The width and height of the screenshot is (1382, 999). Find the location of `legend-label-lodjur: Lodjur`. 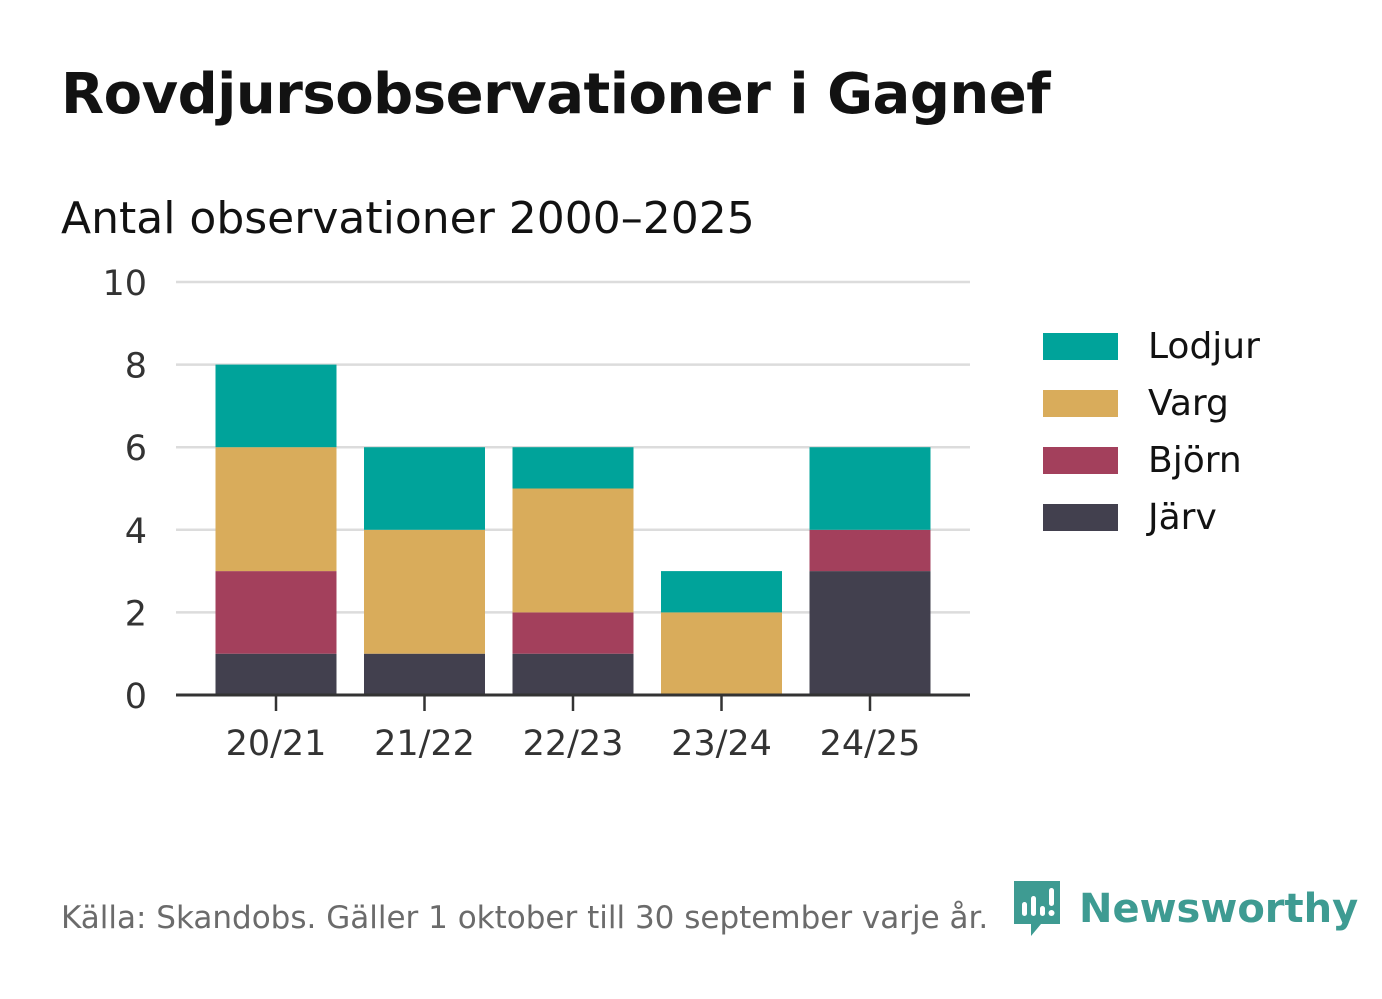

legend-label-lodjur: Lodjur is located at coordinates (1204, 346).